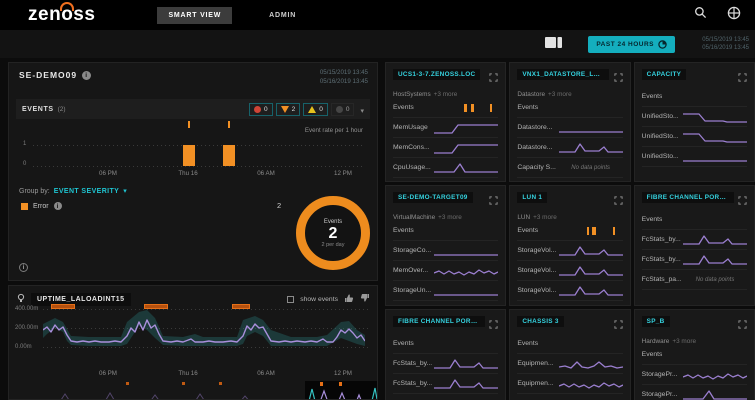  Describe the element at coordinates (700, 15) in the screenshot. I see `search-icon` at that location.